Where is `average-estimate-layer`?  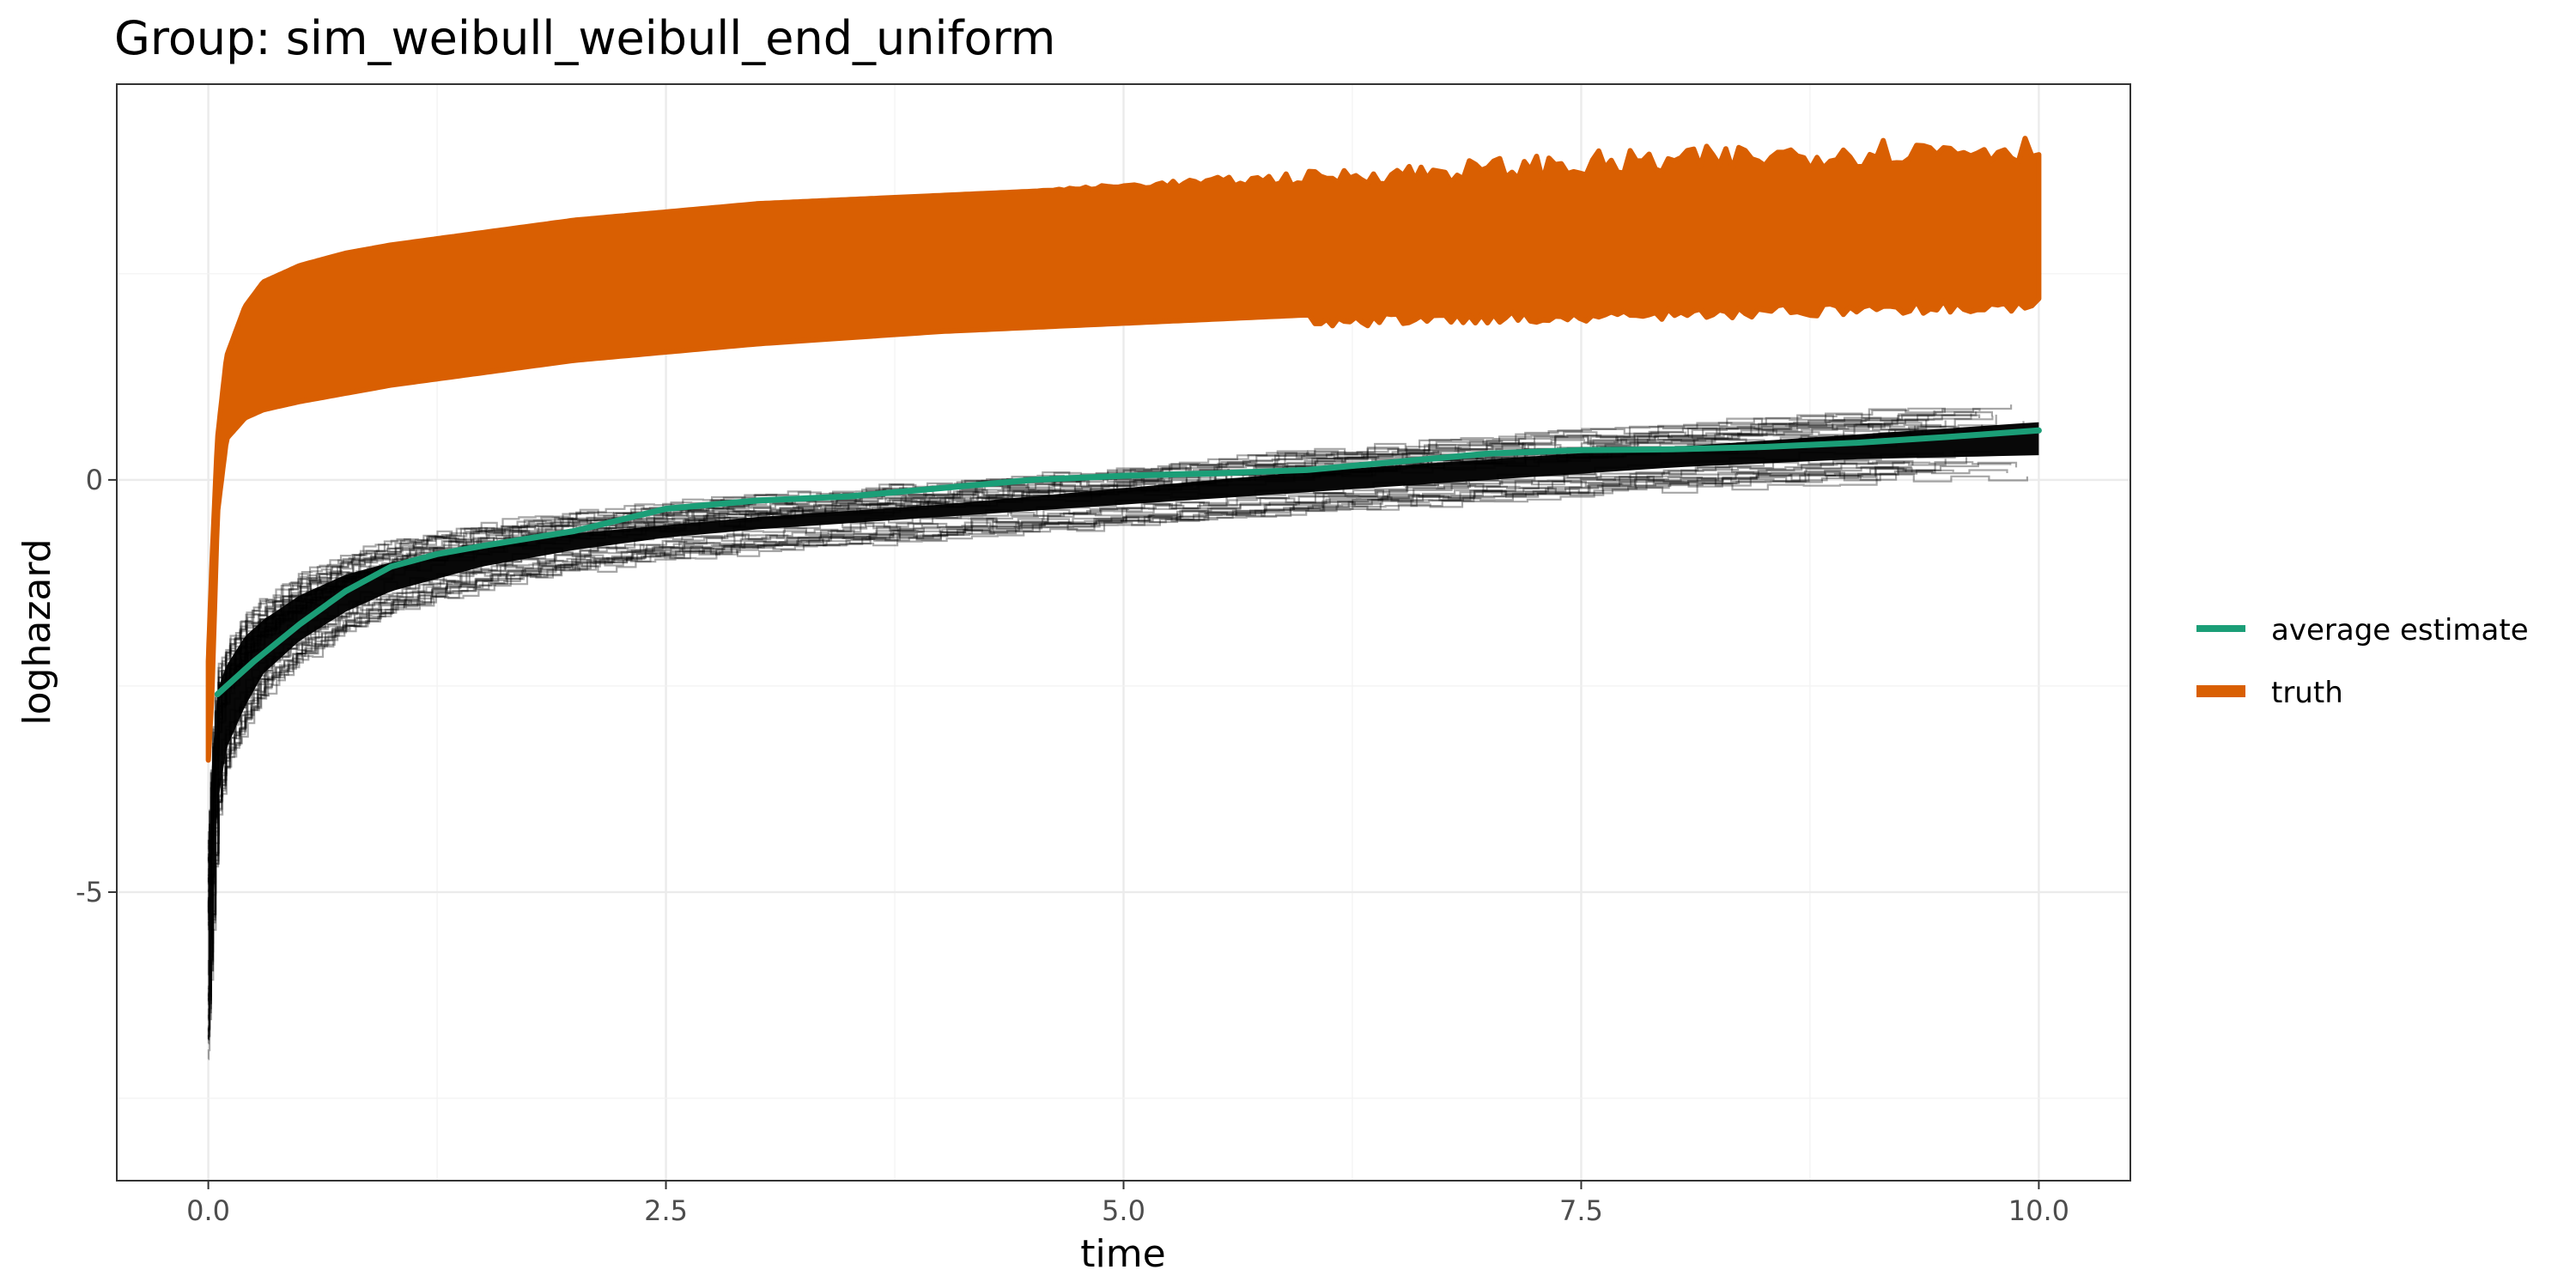 average-estimate-layer is located at coordinates (1128, 562).